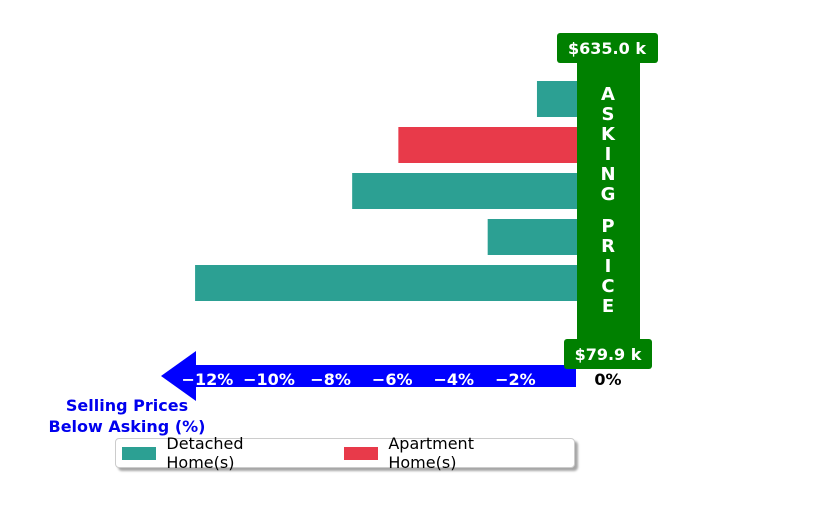  I want to click on axis-arrow-icon, so click(368, 376).